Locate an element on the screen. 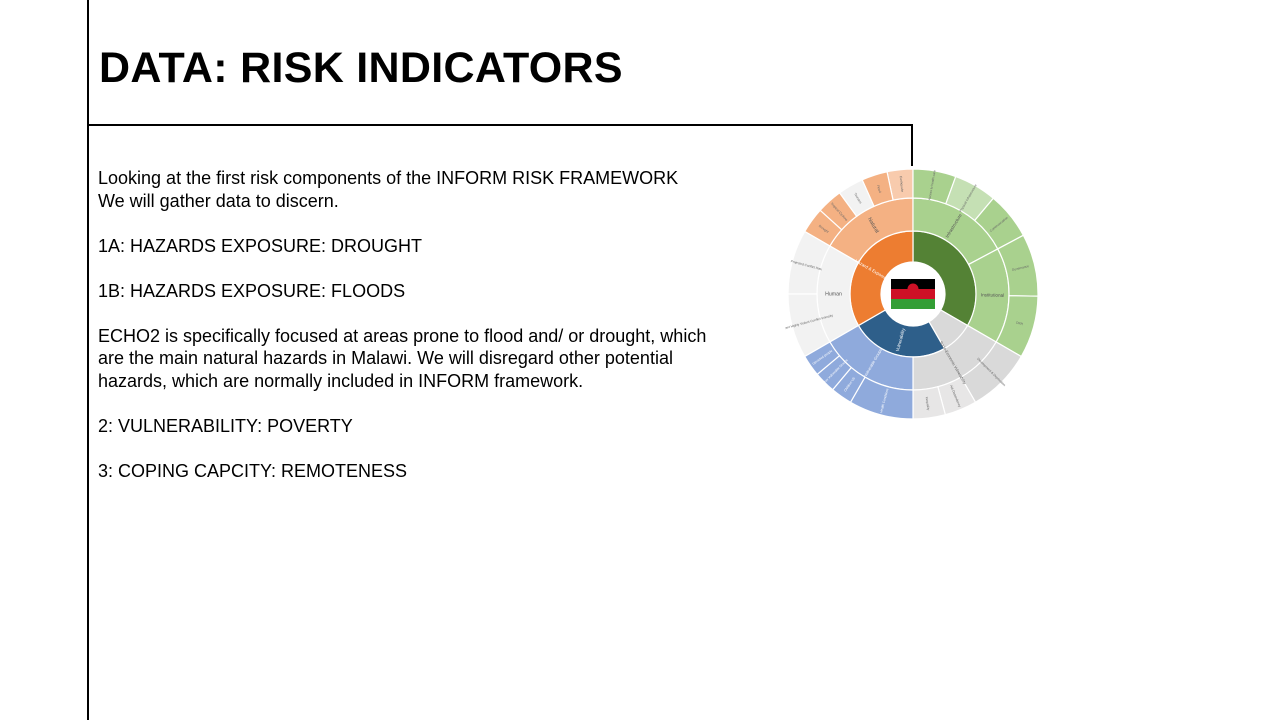  item-3: 3: COPING CAPCITY: REMOTENESS is located at coordinates (253, 470).